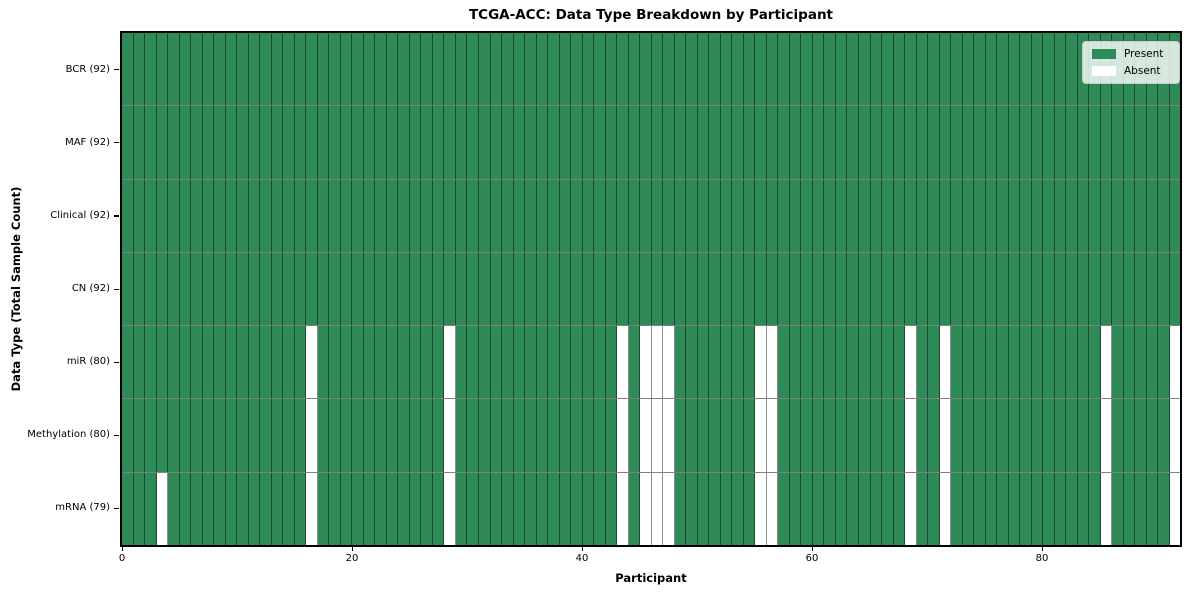 The height and width of the screenshot is (600, 1200). Describe the element at coordinates (116, 362) in the screenshot. I see `y-tick-mark` at that location.